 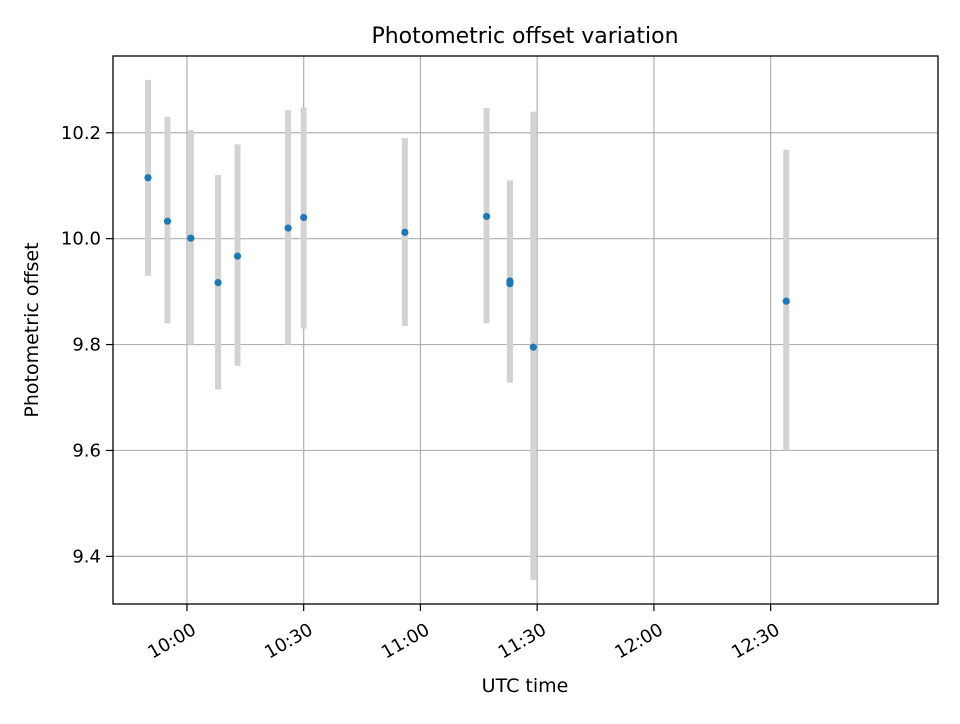 I want to click on y-axis-label: Photometric offset, so click(x=32, y=329).